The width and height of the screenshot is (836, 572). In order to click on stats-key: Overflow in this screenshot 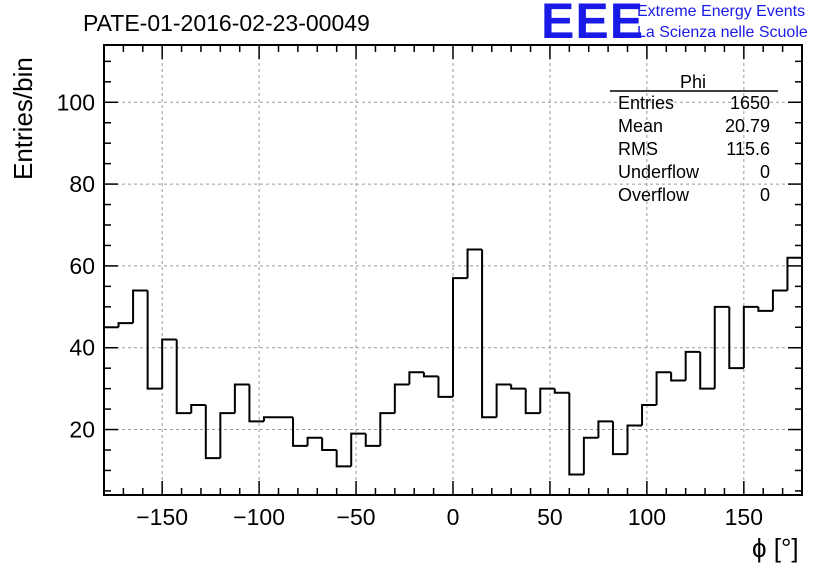, I will do `click(654, 195)`.